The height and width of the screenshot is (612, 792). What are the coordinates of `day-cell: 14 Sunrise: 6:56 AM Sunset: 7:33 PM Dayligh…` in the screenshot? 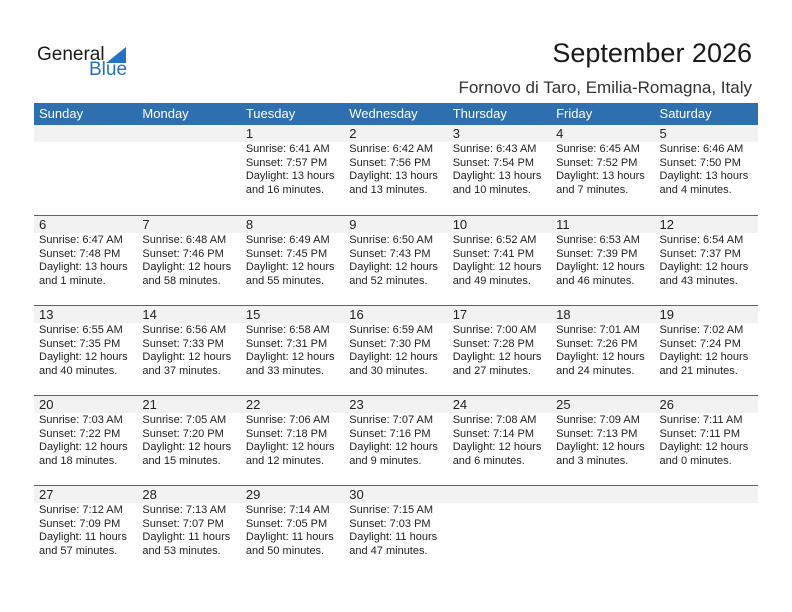 It's located at (188, 342).